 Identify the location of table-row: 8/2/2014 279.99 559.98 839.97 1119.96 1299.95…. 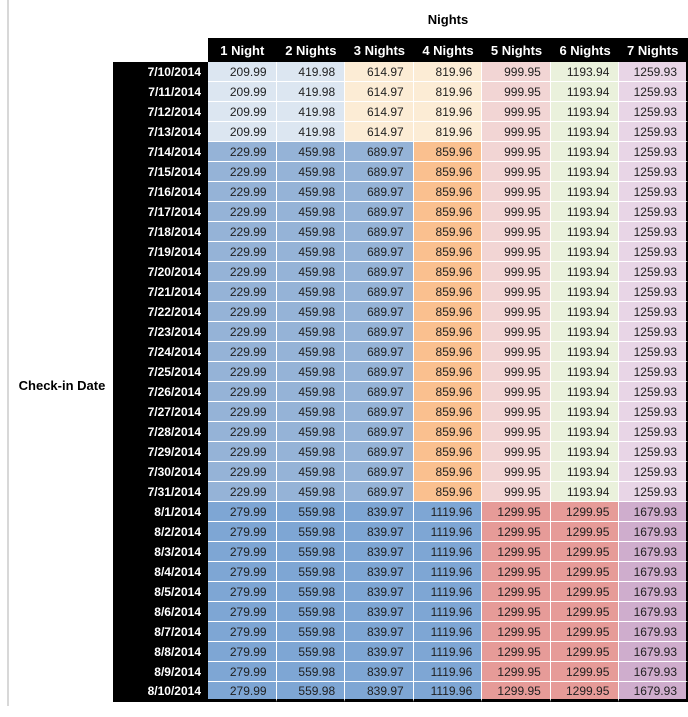
(400, 532).